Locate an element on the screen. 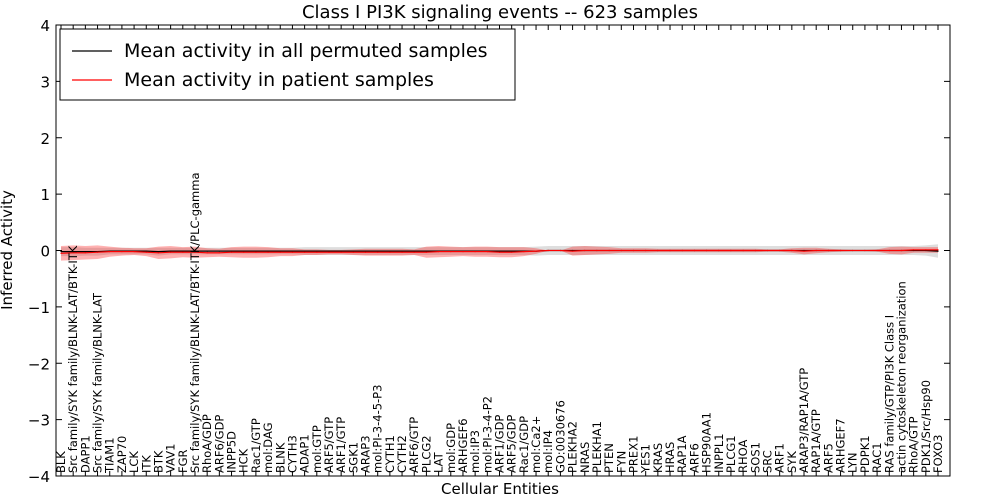 The width and height of the screenshot is (1000, 500). x-tick-label-tiam1: TIAM1 is located at coordinates (110, 455).